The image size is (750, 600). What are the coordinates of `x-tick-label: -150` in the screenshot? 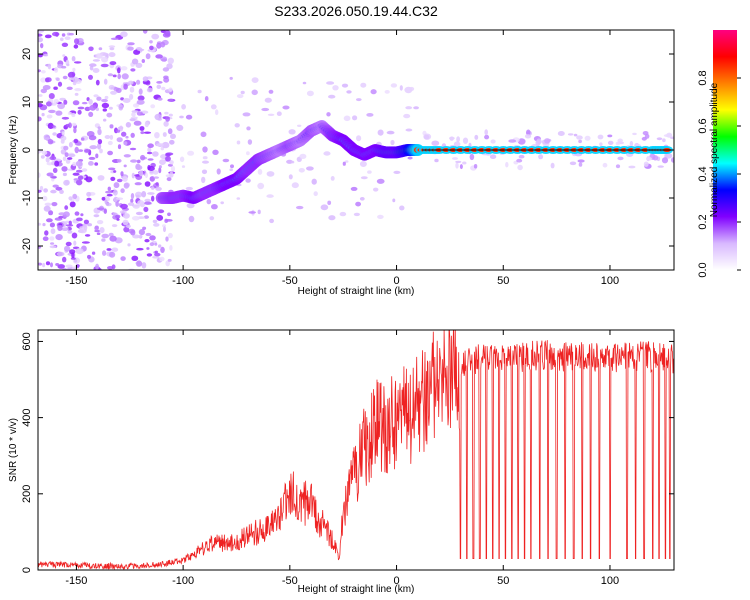 It's located at (76, 281).